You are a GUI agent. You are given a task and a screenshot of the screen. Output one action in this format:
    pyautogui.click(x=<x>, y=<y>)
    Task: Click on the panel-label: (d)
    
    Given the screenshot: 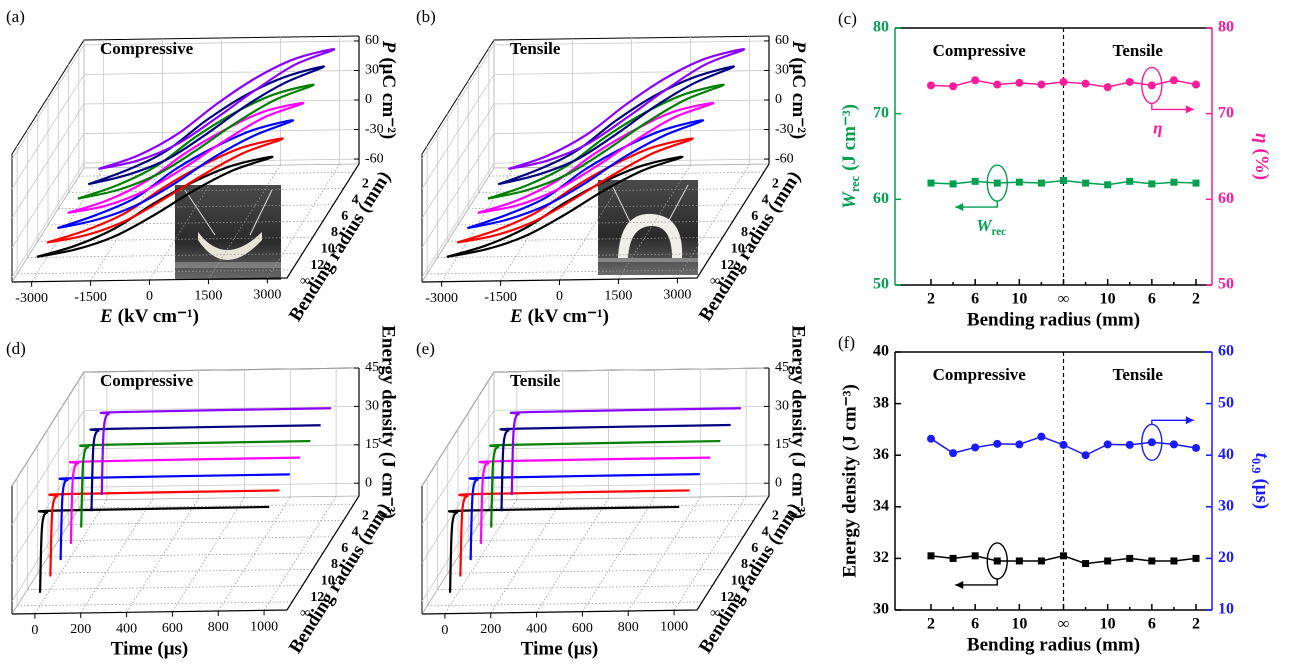 What is the action you would take?
    pyautogui.click(x=16, y=348)
    